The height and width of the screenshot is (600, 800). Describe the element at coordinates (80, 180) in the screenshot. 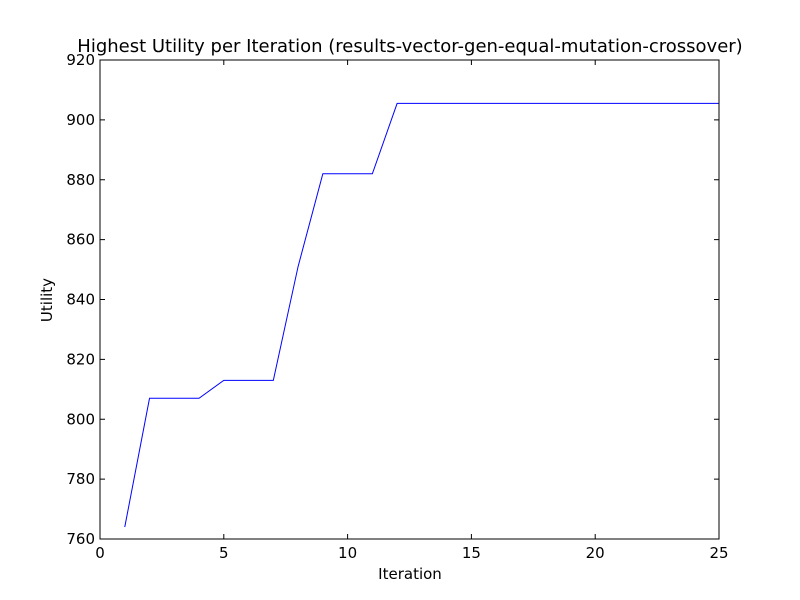

I see `y-tick-label: 880` at that location.